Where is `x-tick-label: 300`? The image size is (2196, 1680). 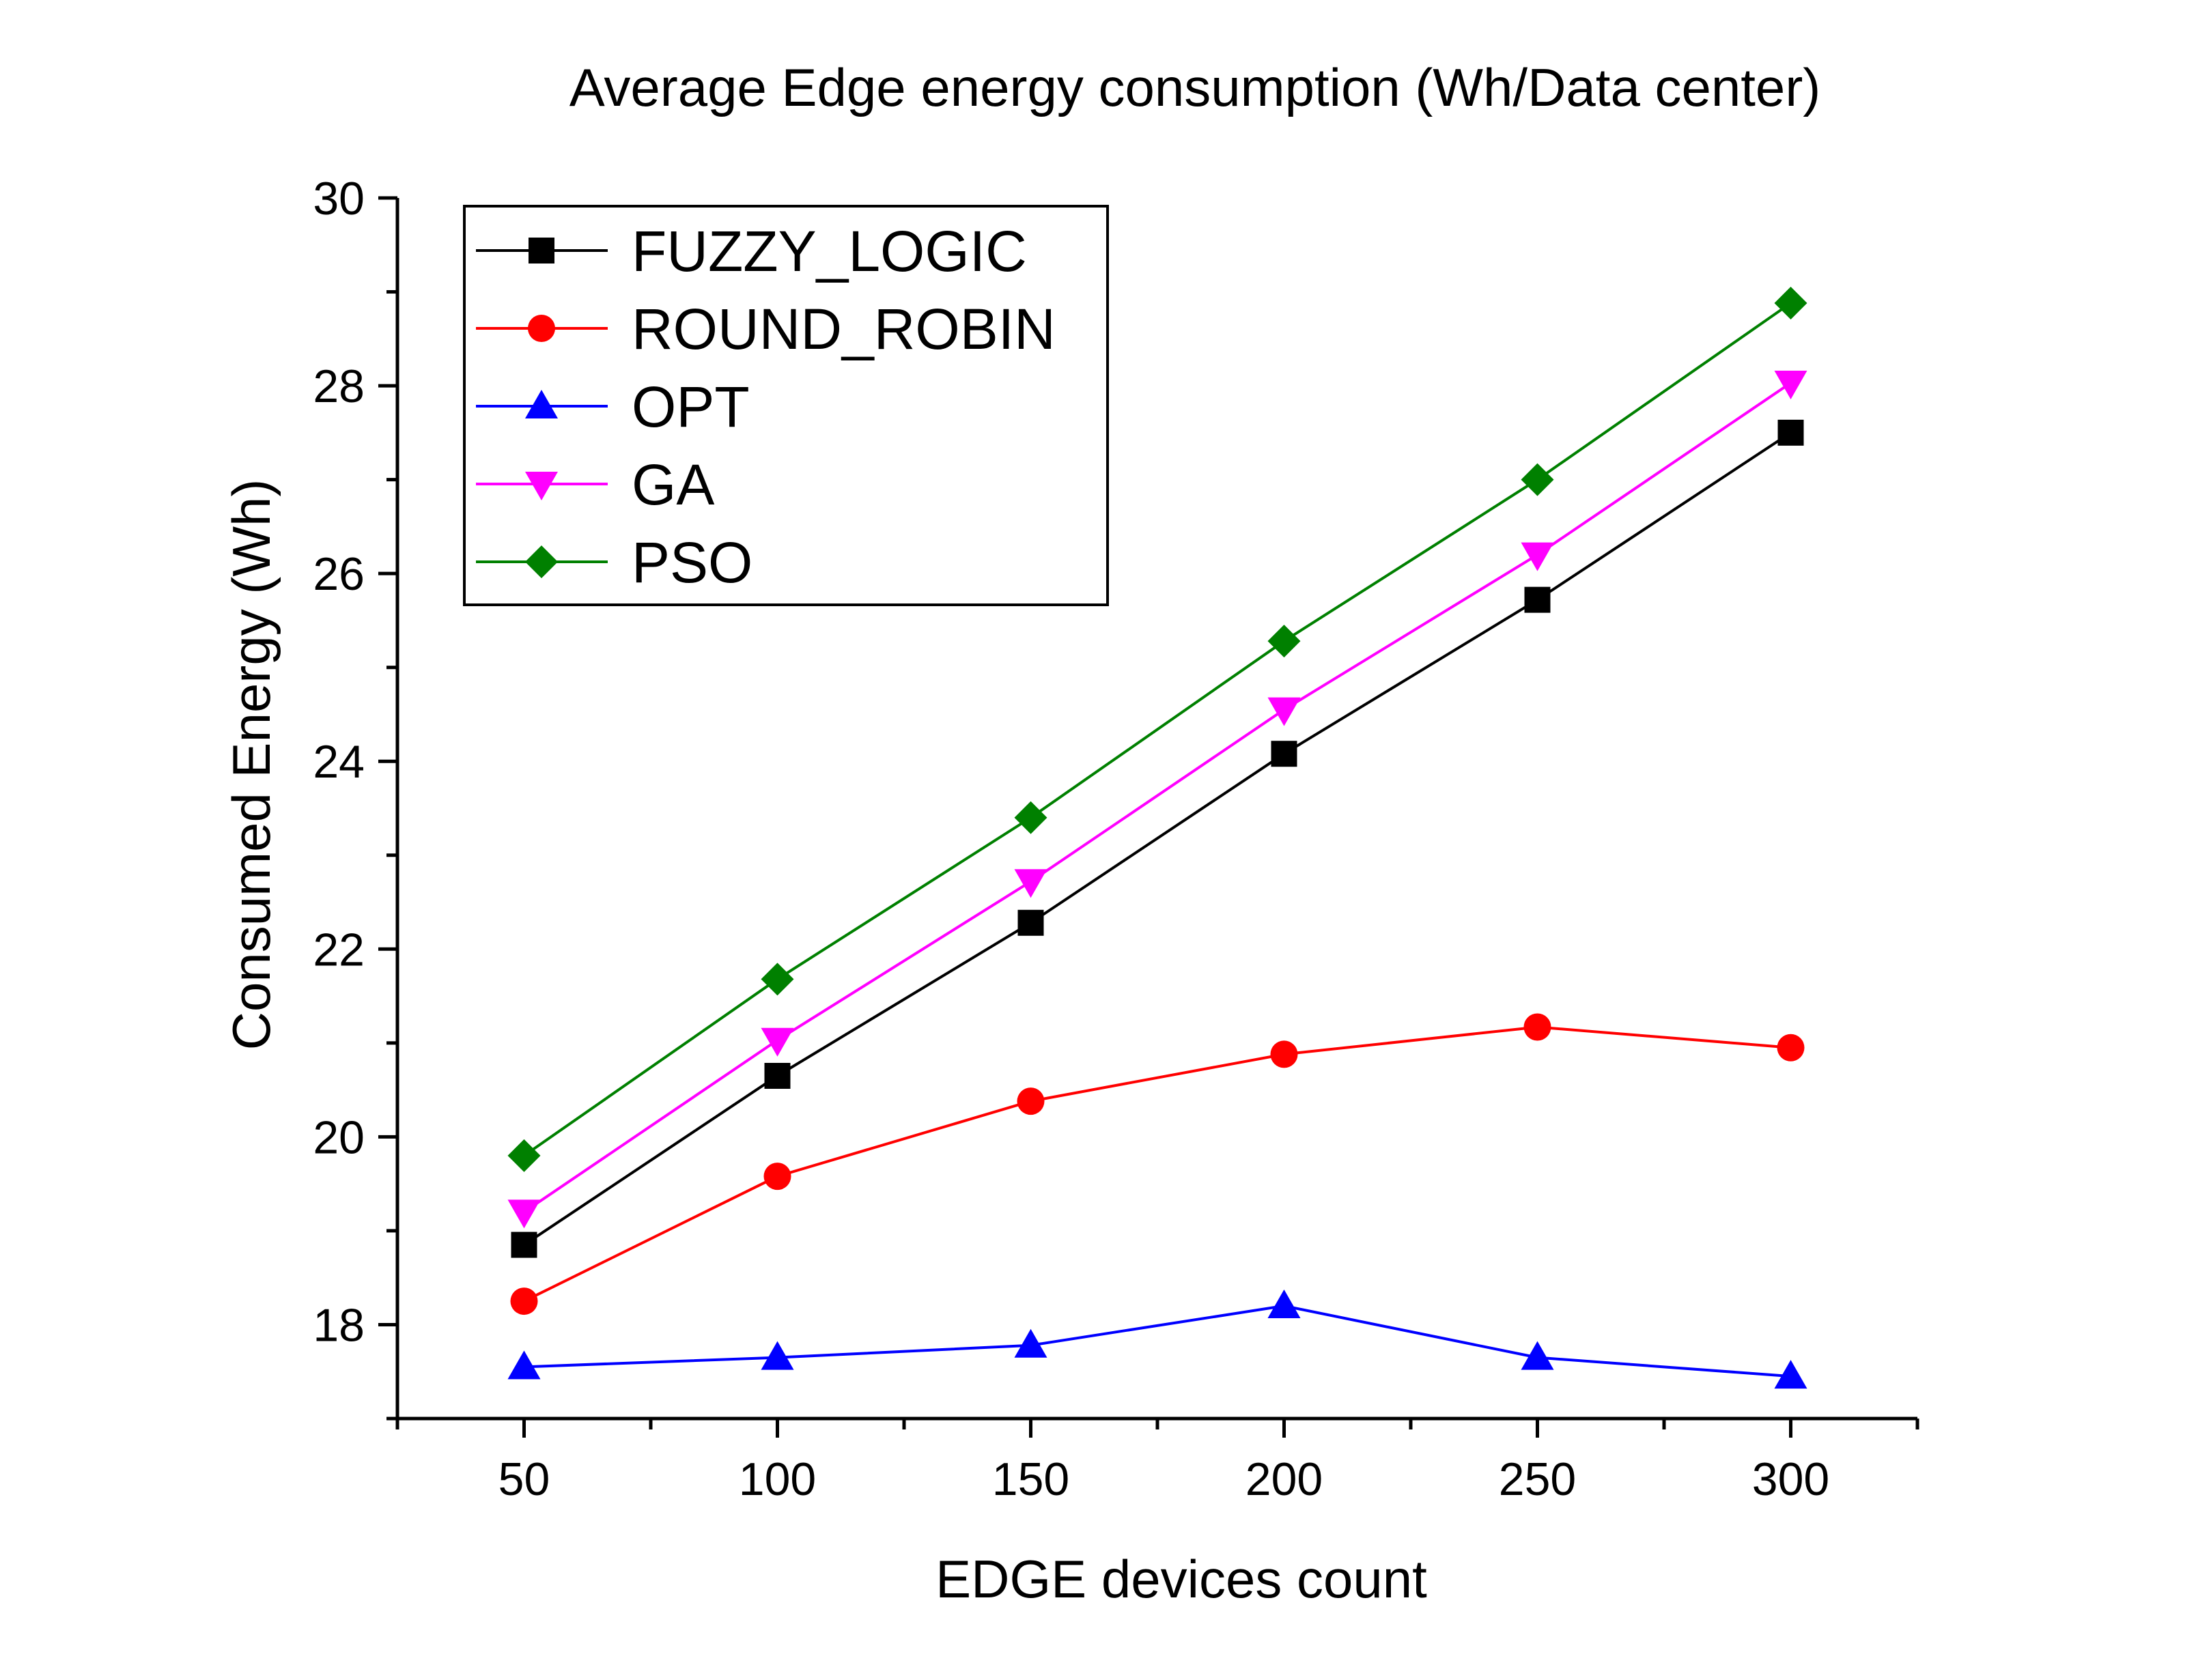 x-tick-label: 300 is located at coordinates (1790, 1479).